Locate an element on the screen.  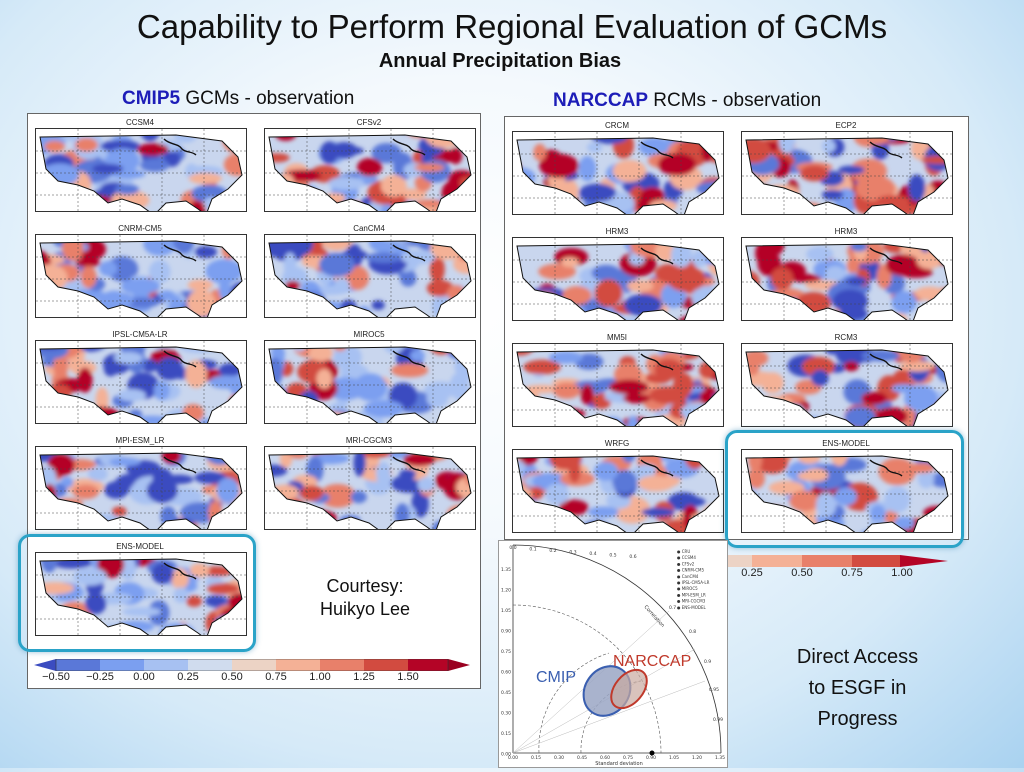
map-title: MRI-CGCM3 is located at coordinates (369, 440).